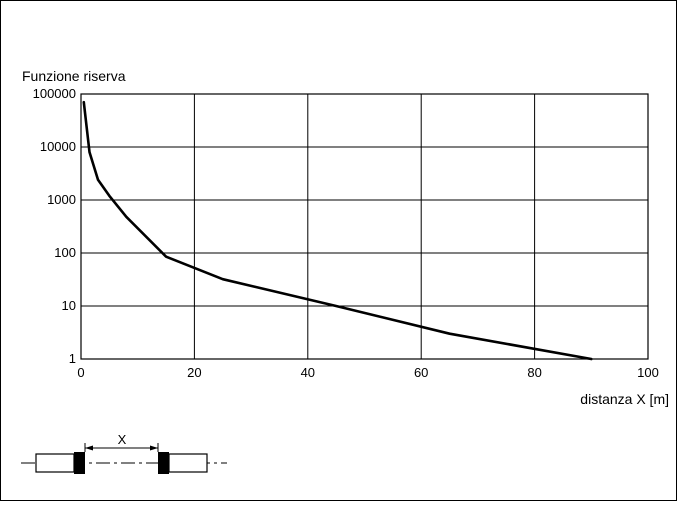 The image size is (677, 505). I want to click on y-tick-label: 10000, so click(58, 146).